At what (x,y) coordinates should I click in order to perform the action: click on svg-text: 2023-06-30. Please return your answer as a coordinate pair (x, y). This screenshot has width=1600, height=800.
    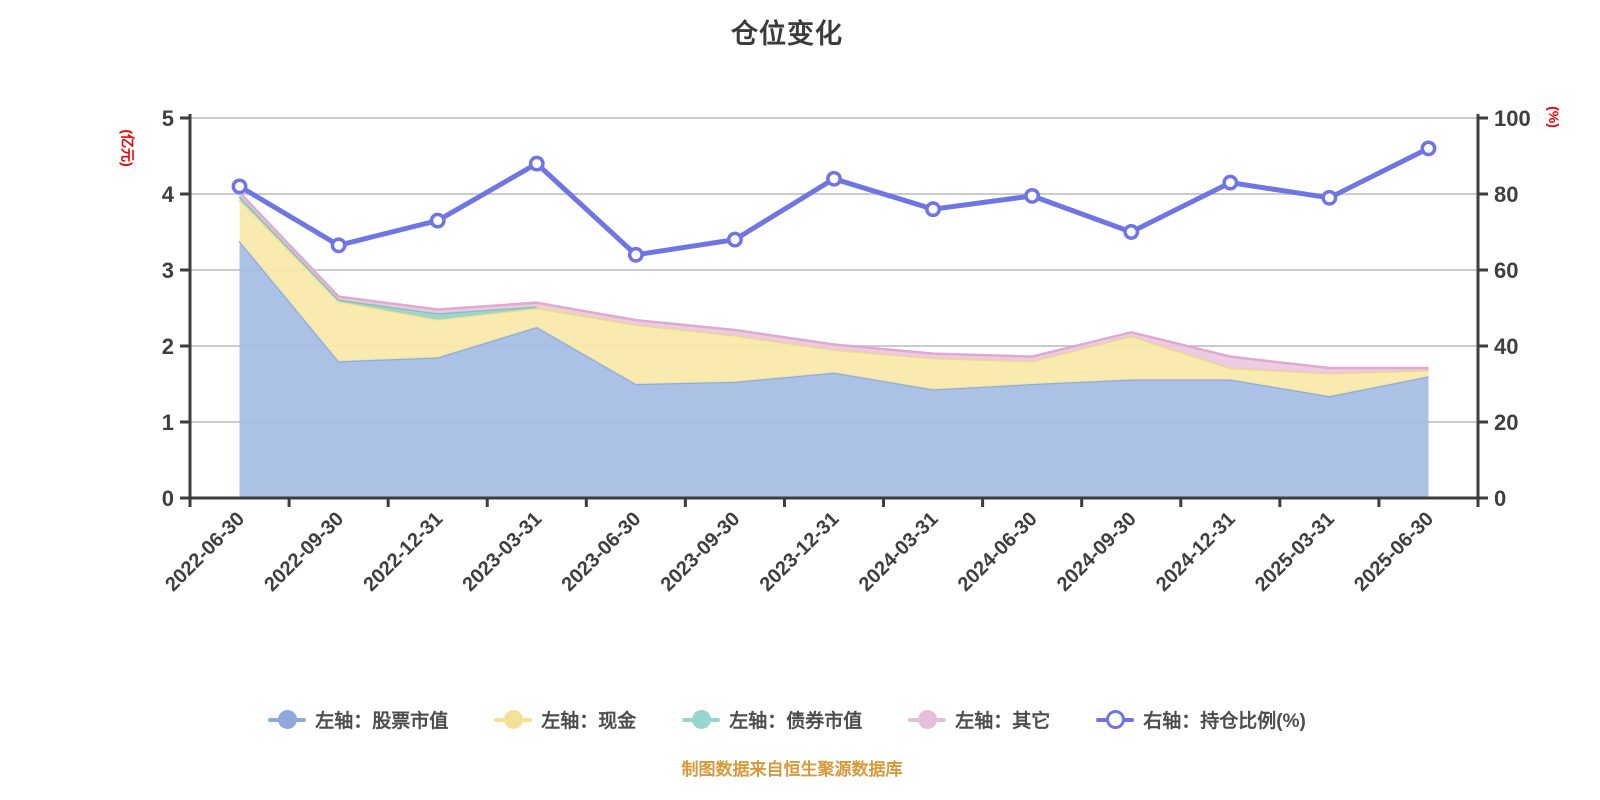
    Looking at the image, I should click on (601, 552).